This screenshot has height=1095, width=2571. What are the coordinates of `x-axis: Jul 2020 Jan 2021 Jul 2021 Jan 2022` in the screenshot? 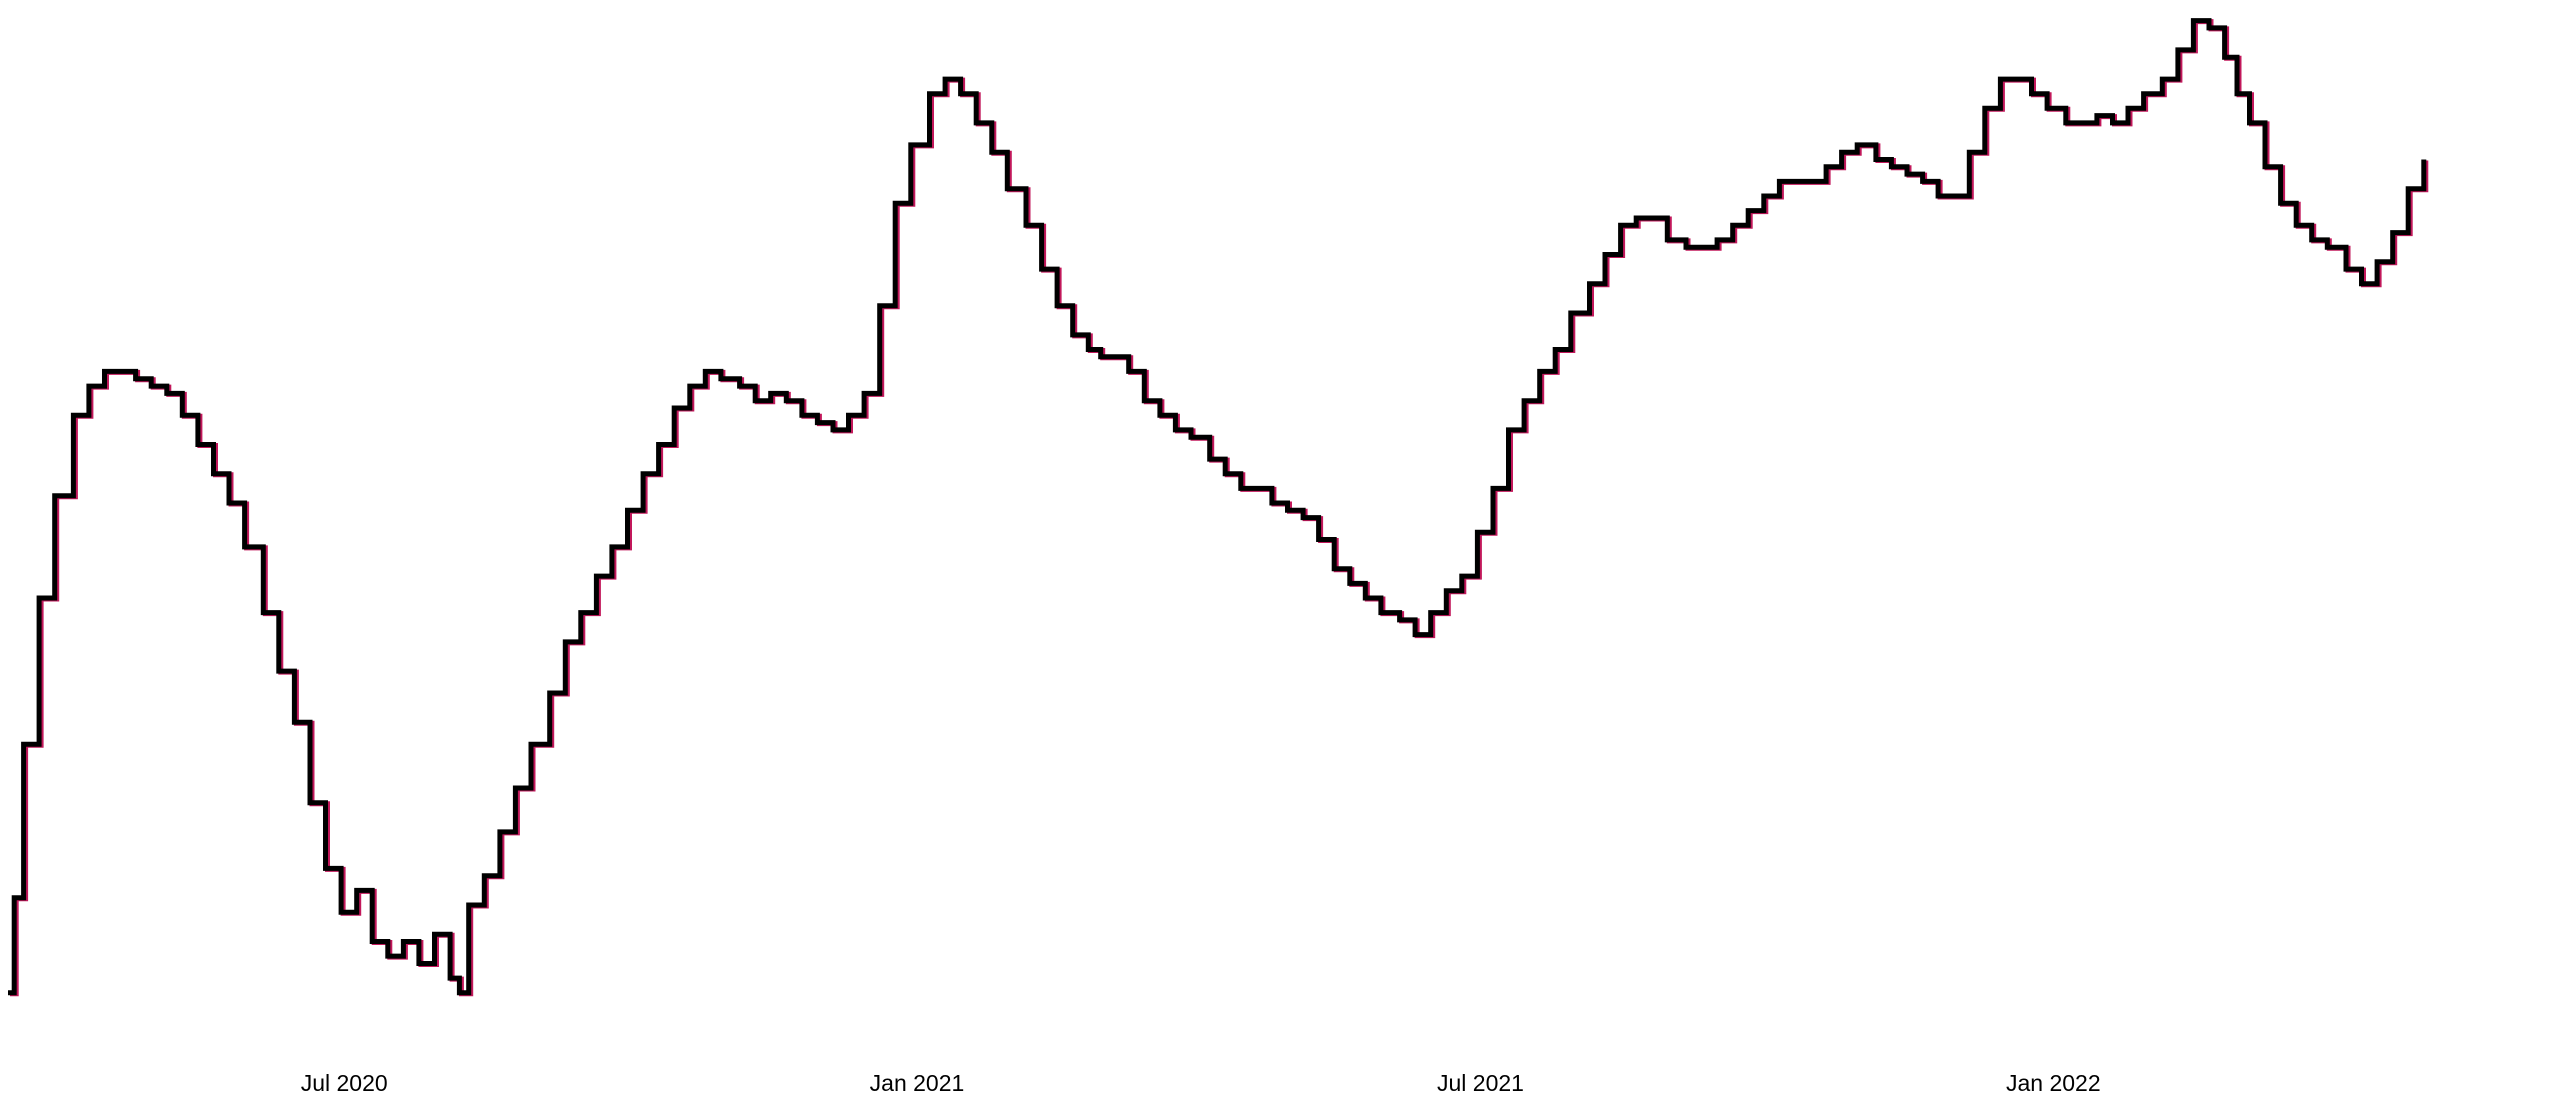 It's located at (1201, 1082).